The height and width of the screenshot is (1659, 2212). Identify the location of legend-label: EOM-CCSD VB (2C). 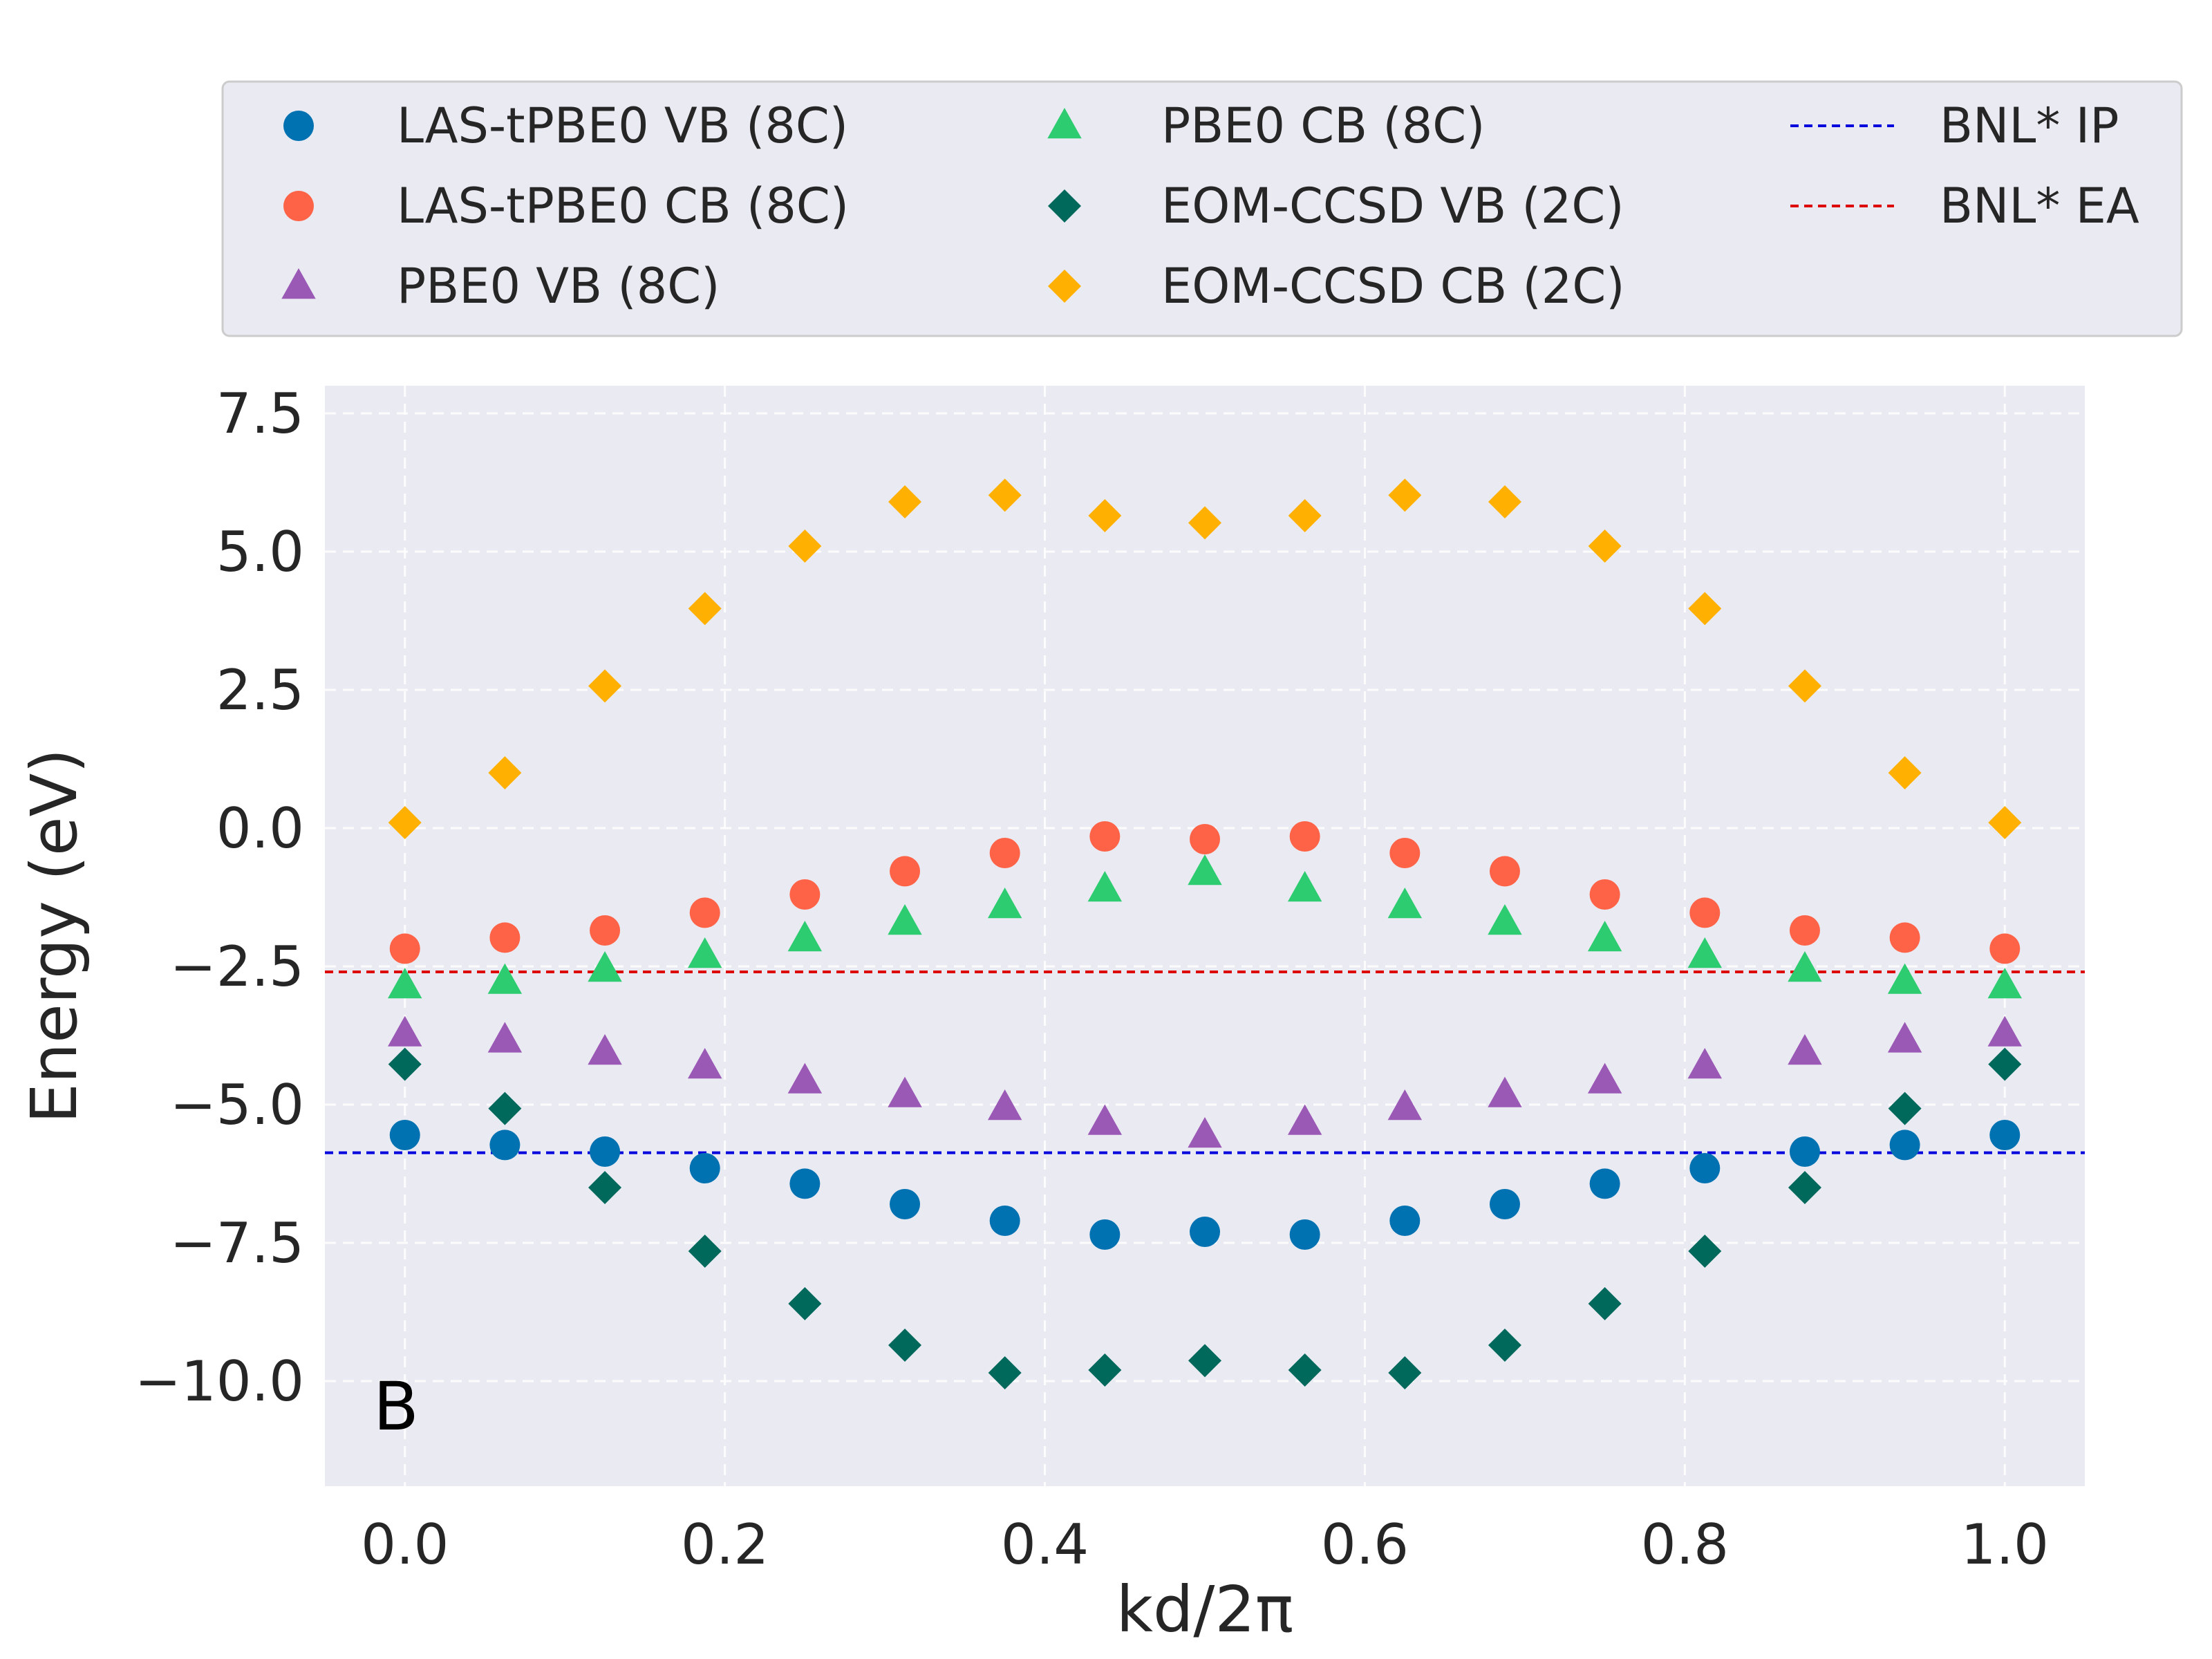
(1392, 206).